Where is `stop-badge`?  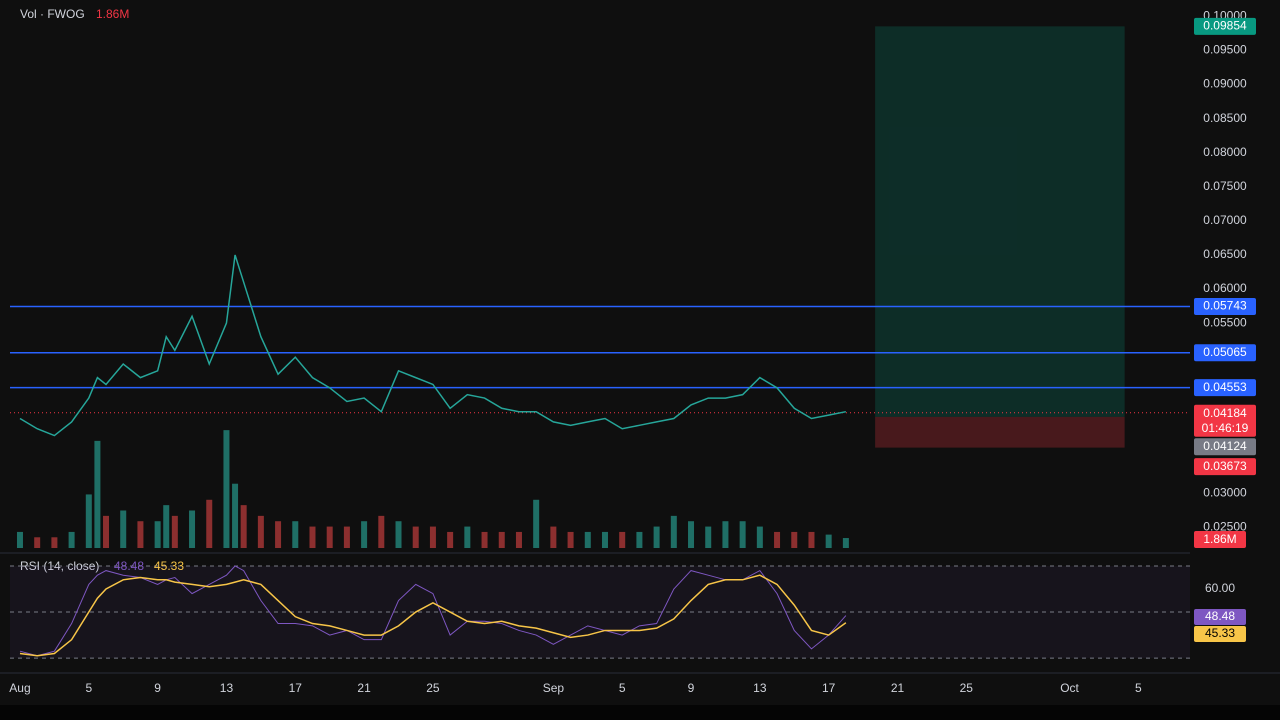
stop-badge is located at coordinates (1225, 467).